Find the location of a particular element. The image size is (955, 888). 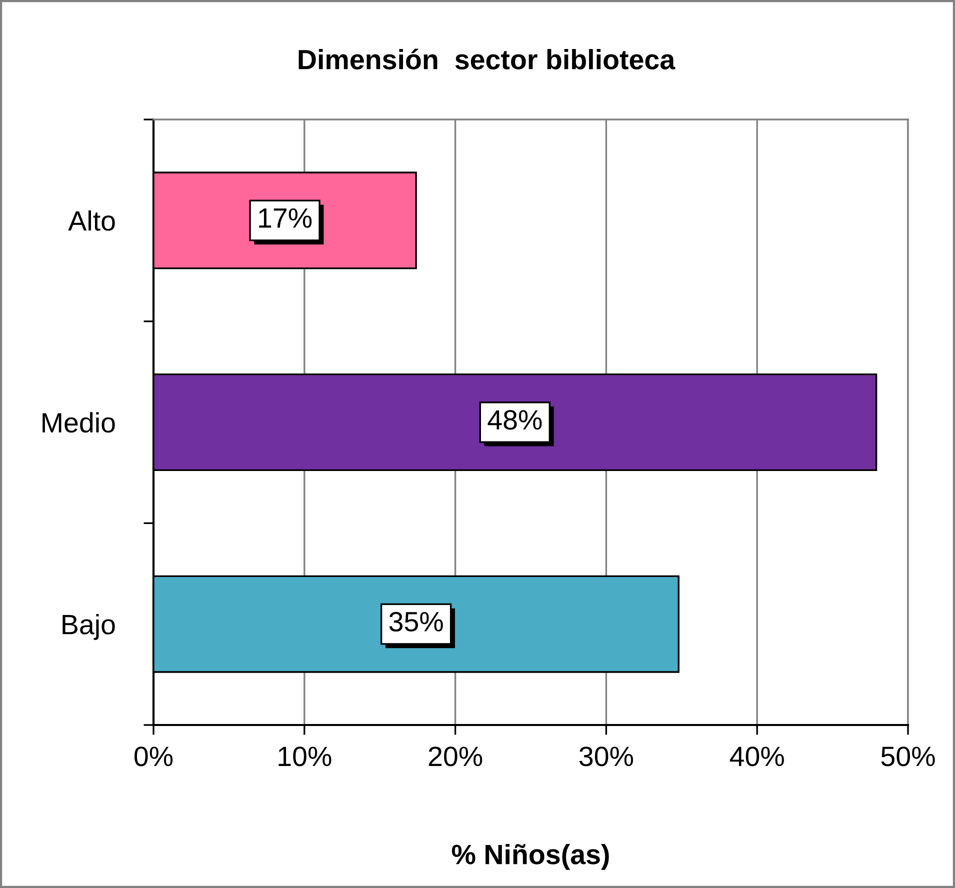

x-tick-label: 50% is located at coordinates (908, 756).